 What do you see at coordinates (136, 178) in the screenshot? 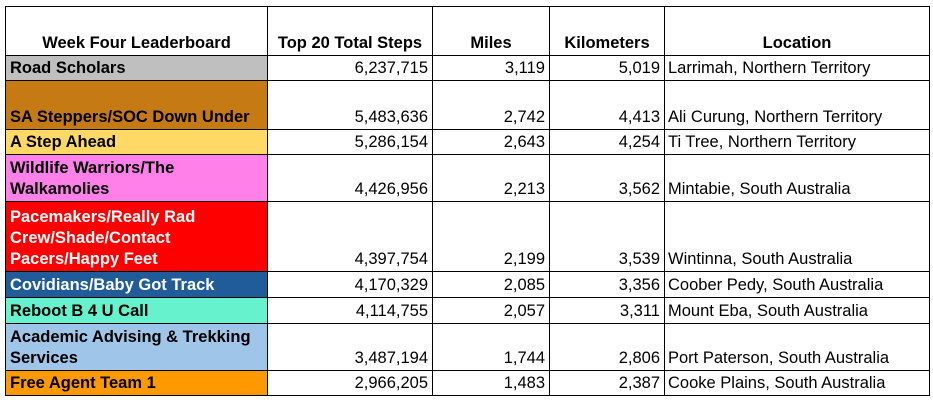
I see `team-name: Wildlife Warriors/The Walkamolies` at bounding box center [136, 178].